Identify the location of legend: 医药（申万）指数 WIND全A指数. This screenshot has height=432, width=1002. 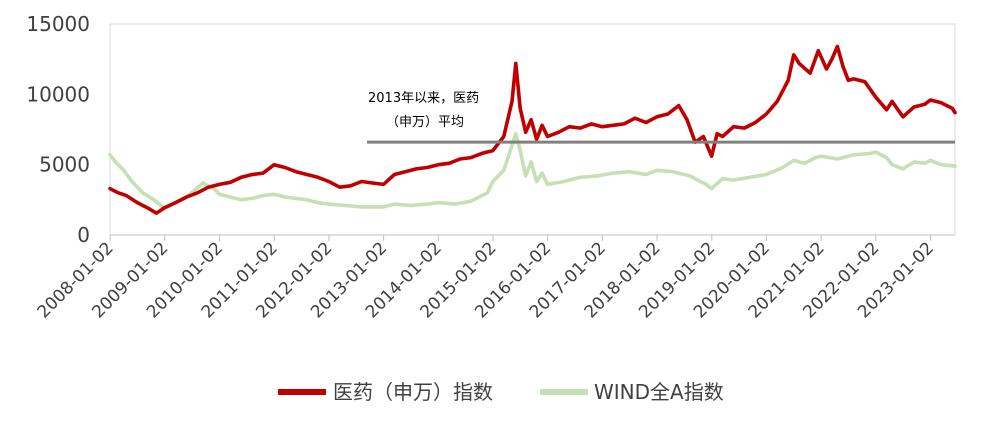
(501, 392).